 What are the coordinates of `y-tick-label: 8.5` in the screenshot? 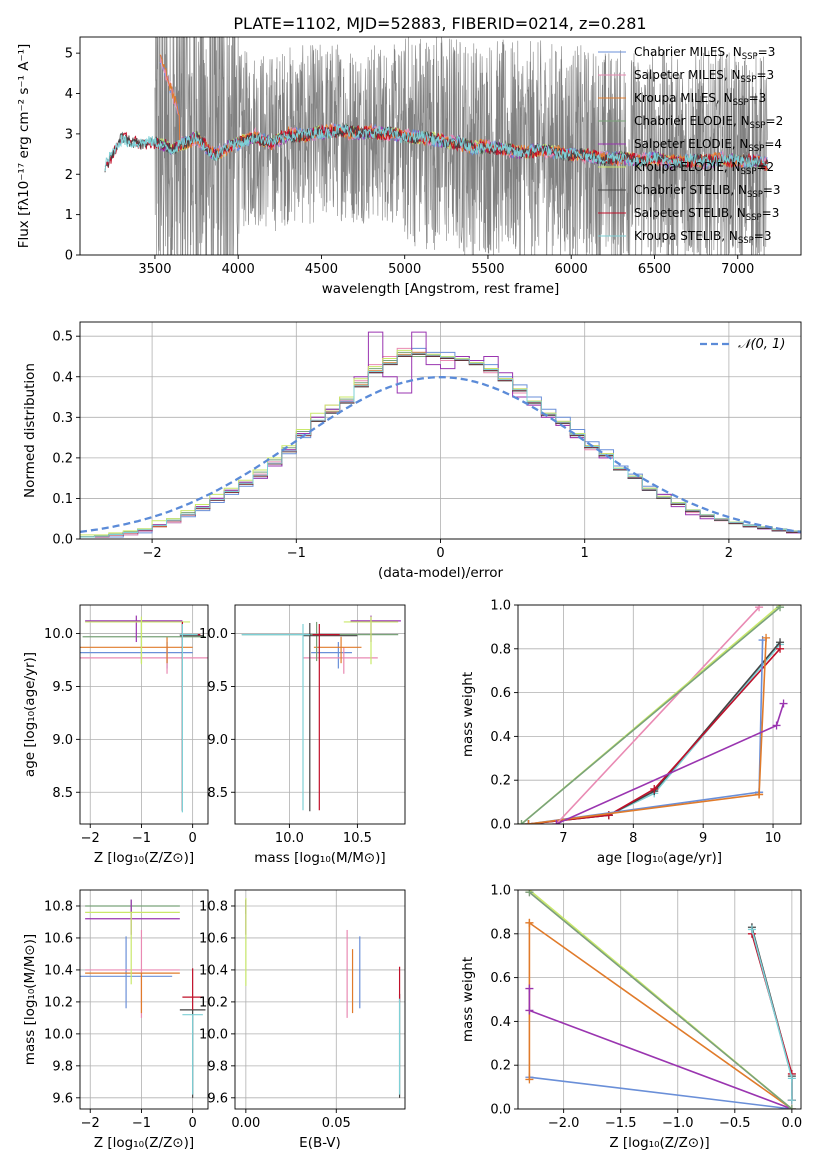 It's located at (217, 793).